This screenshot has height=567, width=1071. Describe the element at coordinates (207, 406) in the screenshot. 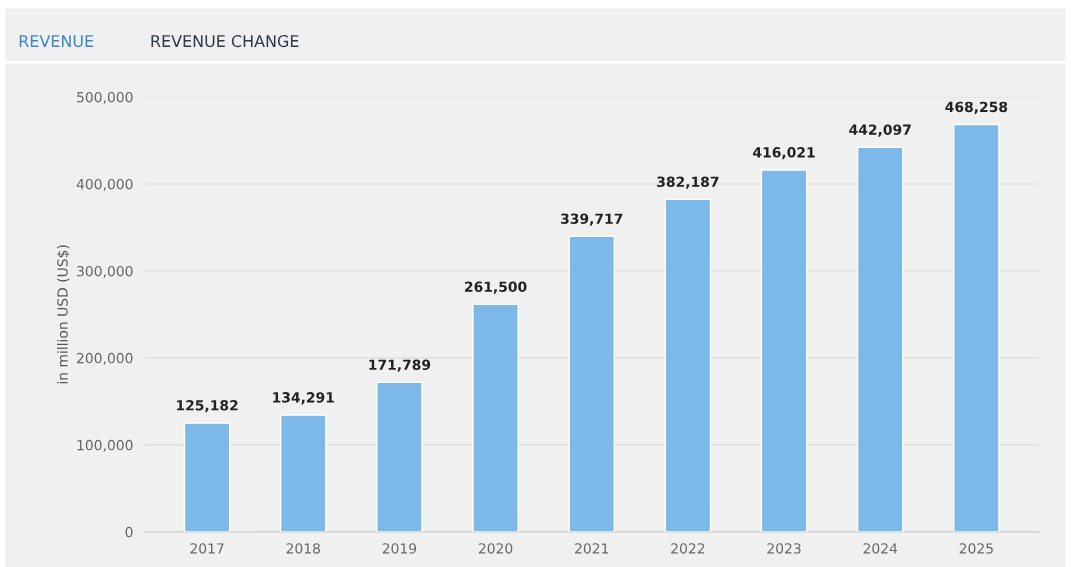

I see `data-label: 125,182` at that location.